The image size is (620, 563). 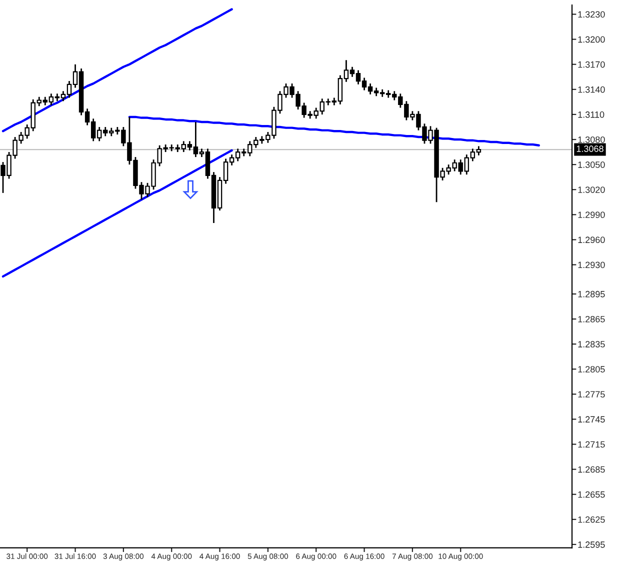 I want to click on y-tick-label: 1.2990, so click(x=591, y=215).